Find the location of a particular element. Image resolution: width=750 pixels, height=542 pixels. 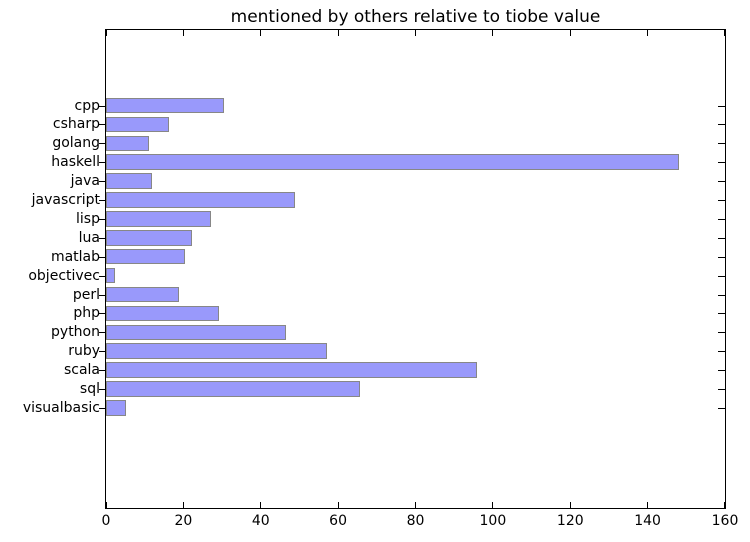

y-tick-right-sql is located at coordinates (721, 389).